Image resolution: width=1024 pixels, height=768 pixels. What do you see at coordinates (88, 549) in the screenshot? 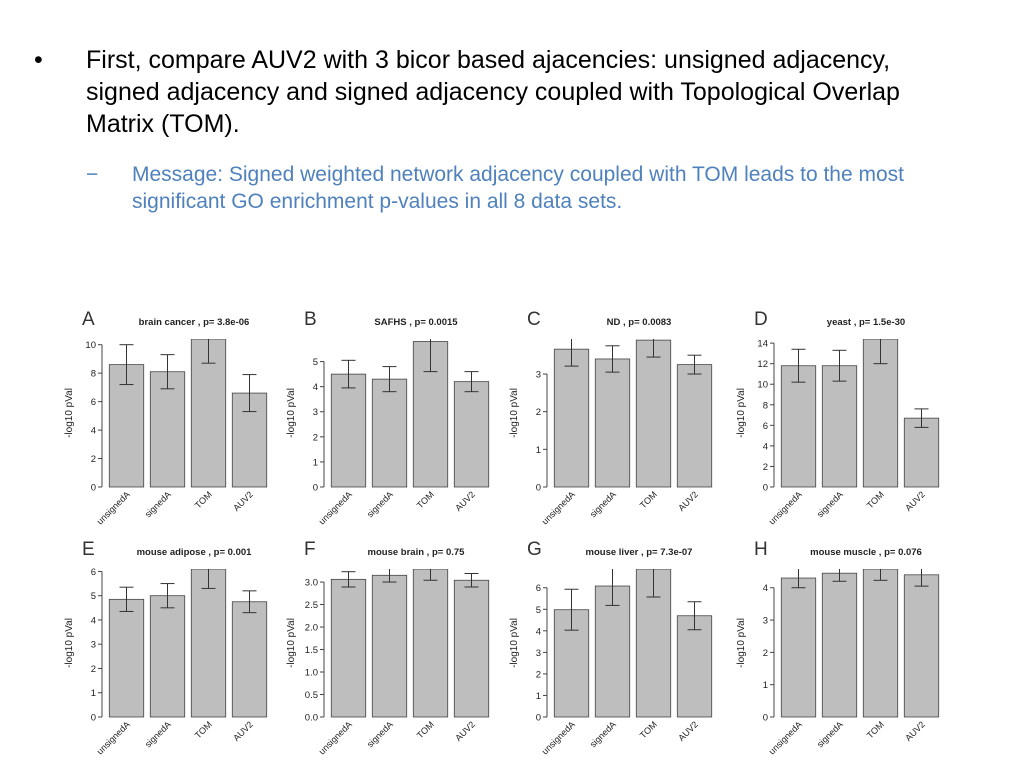
I see `panel-letter: E` at bounding box center [88, 549].